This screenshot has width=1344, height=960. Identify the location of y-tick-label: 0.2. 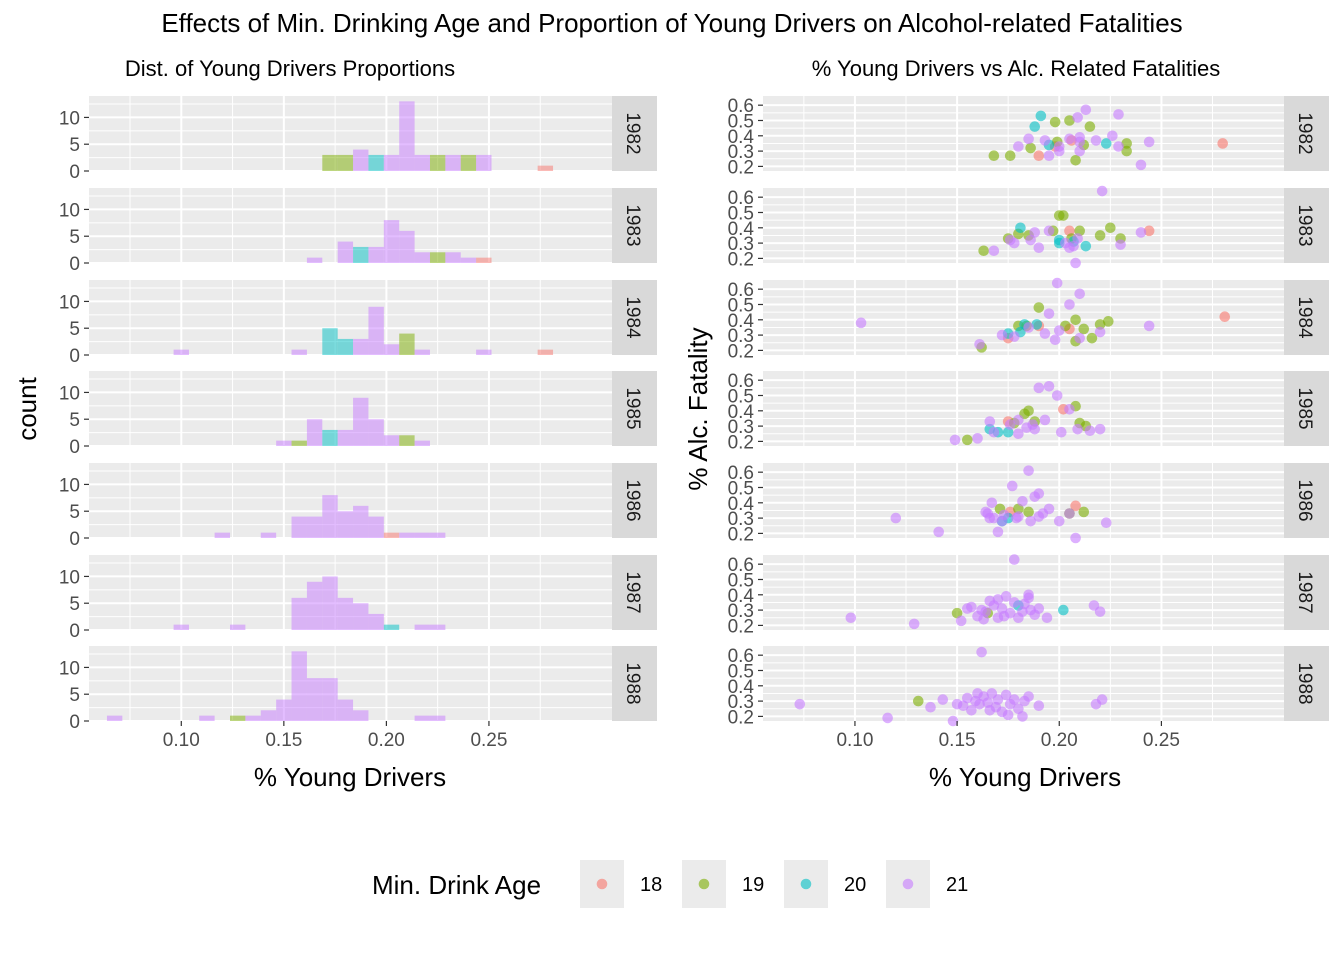
(741, 259).